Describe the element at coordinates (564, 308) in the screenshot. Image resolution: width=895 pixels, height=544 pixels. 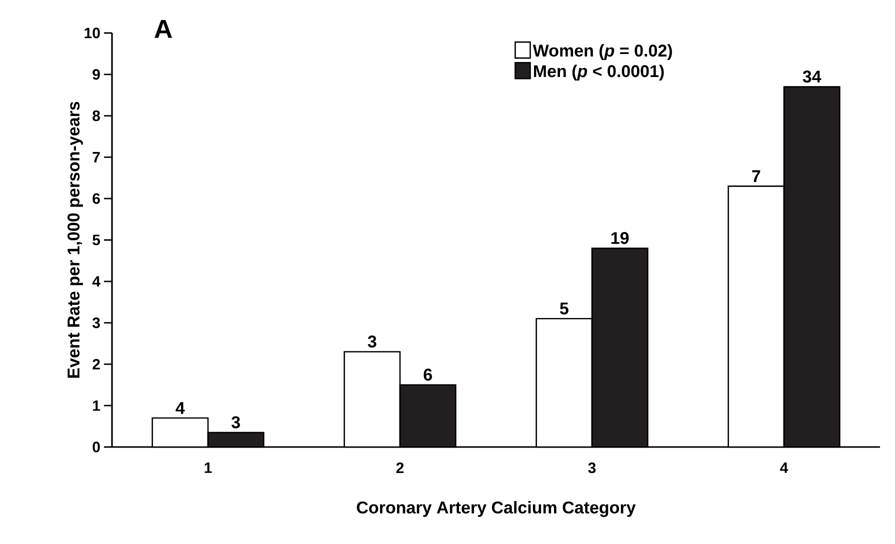
I see `annotation: 5` at that location.